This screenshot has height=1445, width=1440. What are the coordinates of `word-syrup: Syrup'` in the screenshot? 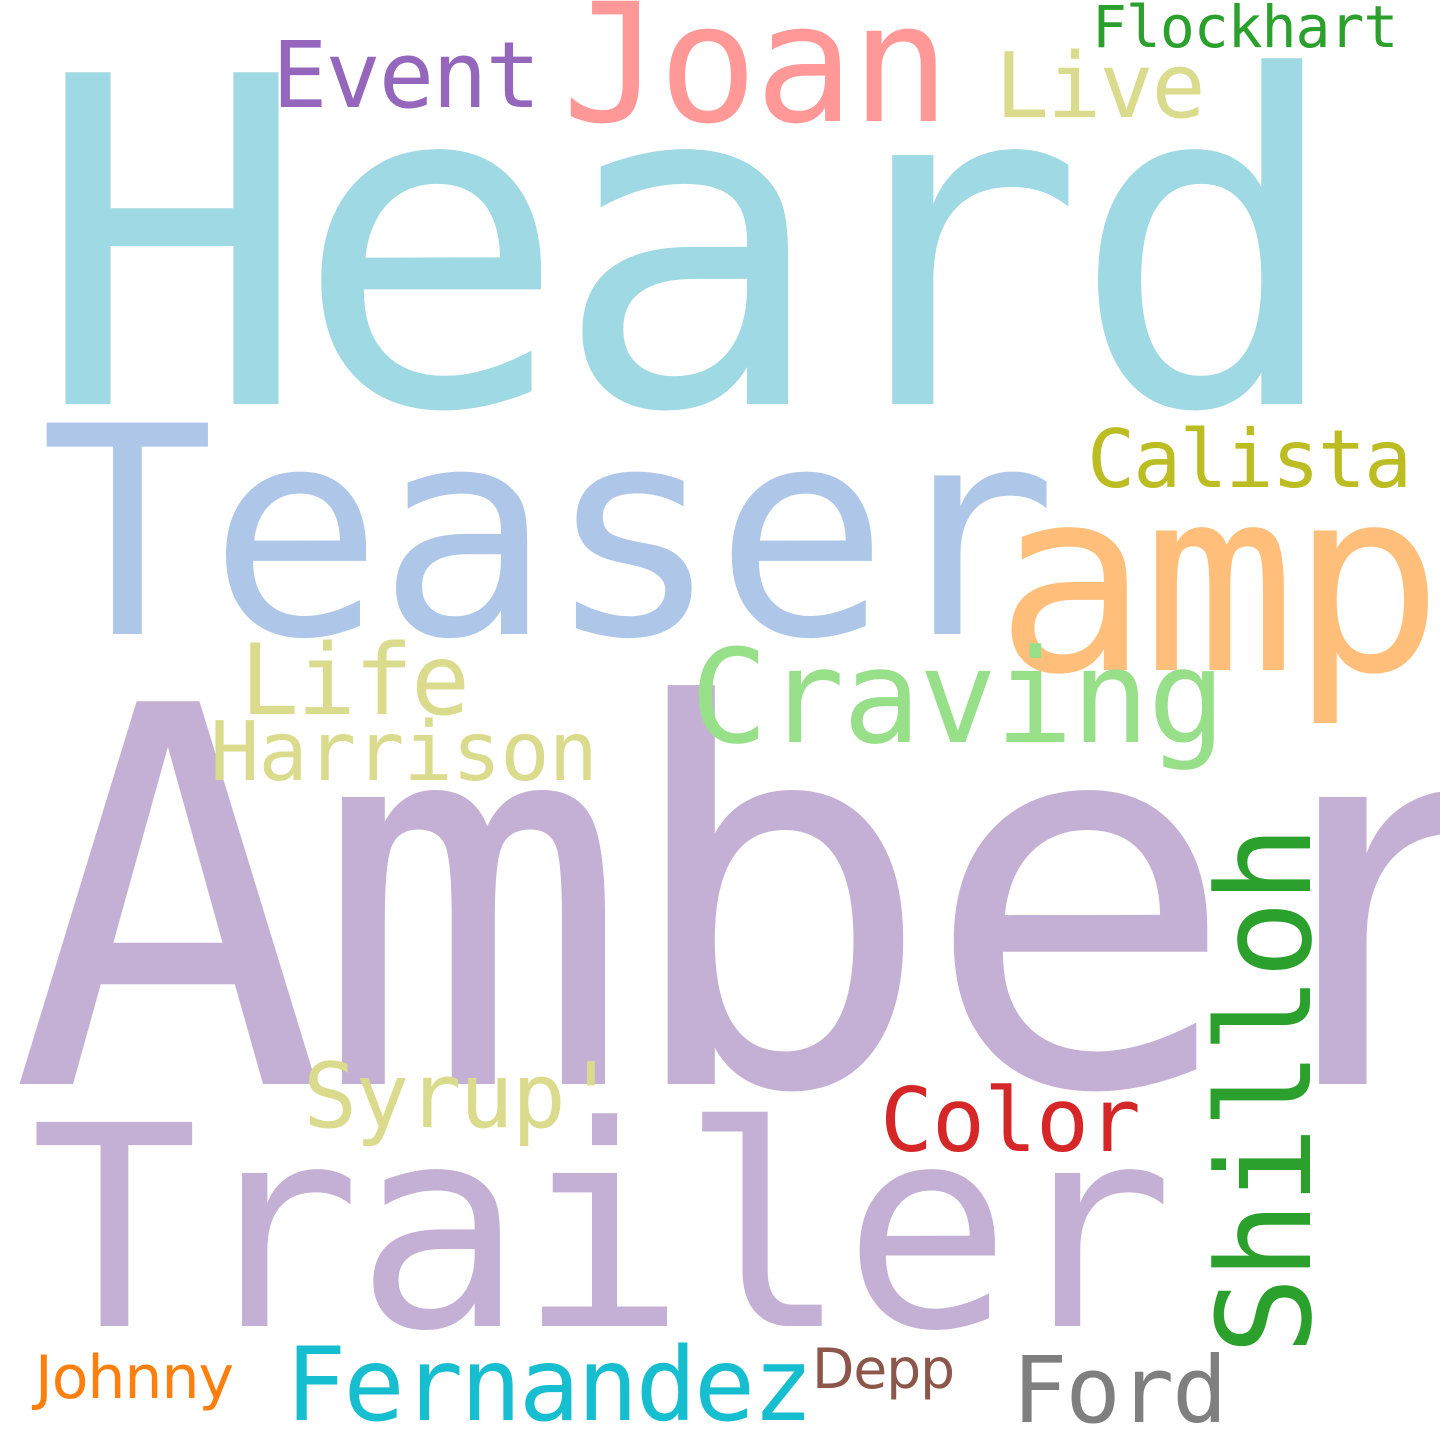 It's located at (460, 1096).